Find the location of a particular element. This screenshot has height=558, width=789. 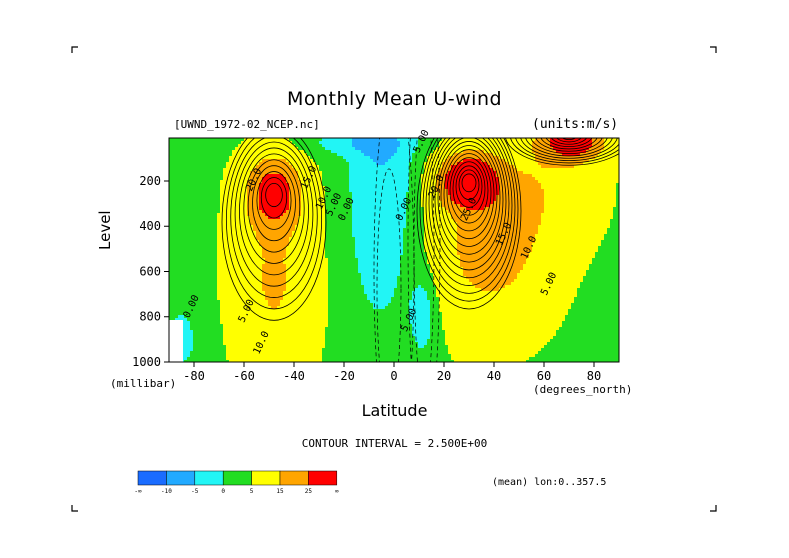

colorbar-label: ∞ is located at coordinates (337, 491).